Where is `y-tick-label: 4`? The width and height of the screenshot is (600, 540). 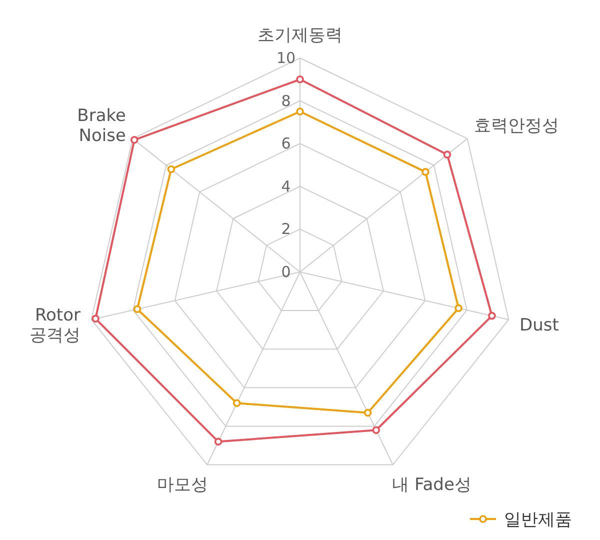 y-tick-label: 4 is located at coordinates (286, 186).